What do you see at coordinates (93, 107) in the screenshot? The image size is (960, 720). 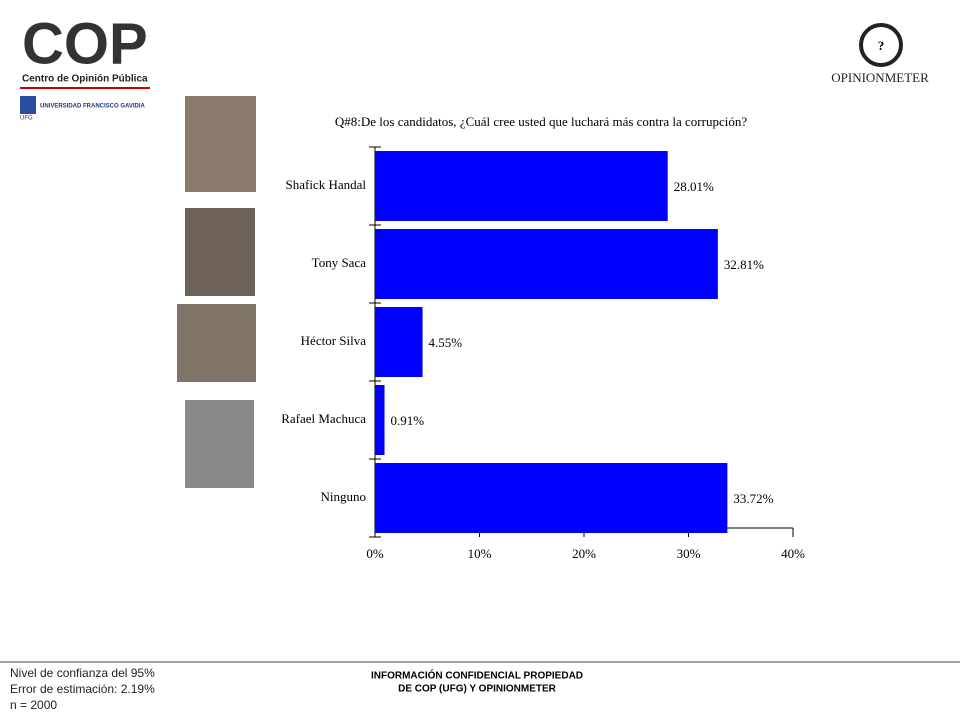 I see `ufg-name: UNIVERSIDAD FRANCISCO GAVIDIA` at bounding box center [93, 107].